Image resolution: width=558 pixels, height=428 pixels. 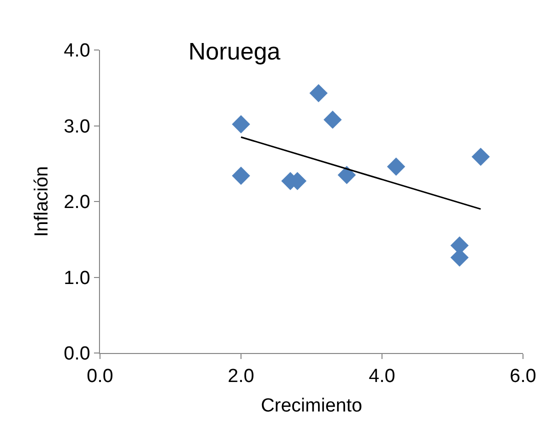 What do you see at coordinates (382, 376) in the screenshot?
I see `x-tick-label: 4.0` at bounding box center [382, 376].